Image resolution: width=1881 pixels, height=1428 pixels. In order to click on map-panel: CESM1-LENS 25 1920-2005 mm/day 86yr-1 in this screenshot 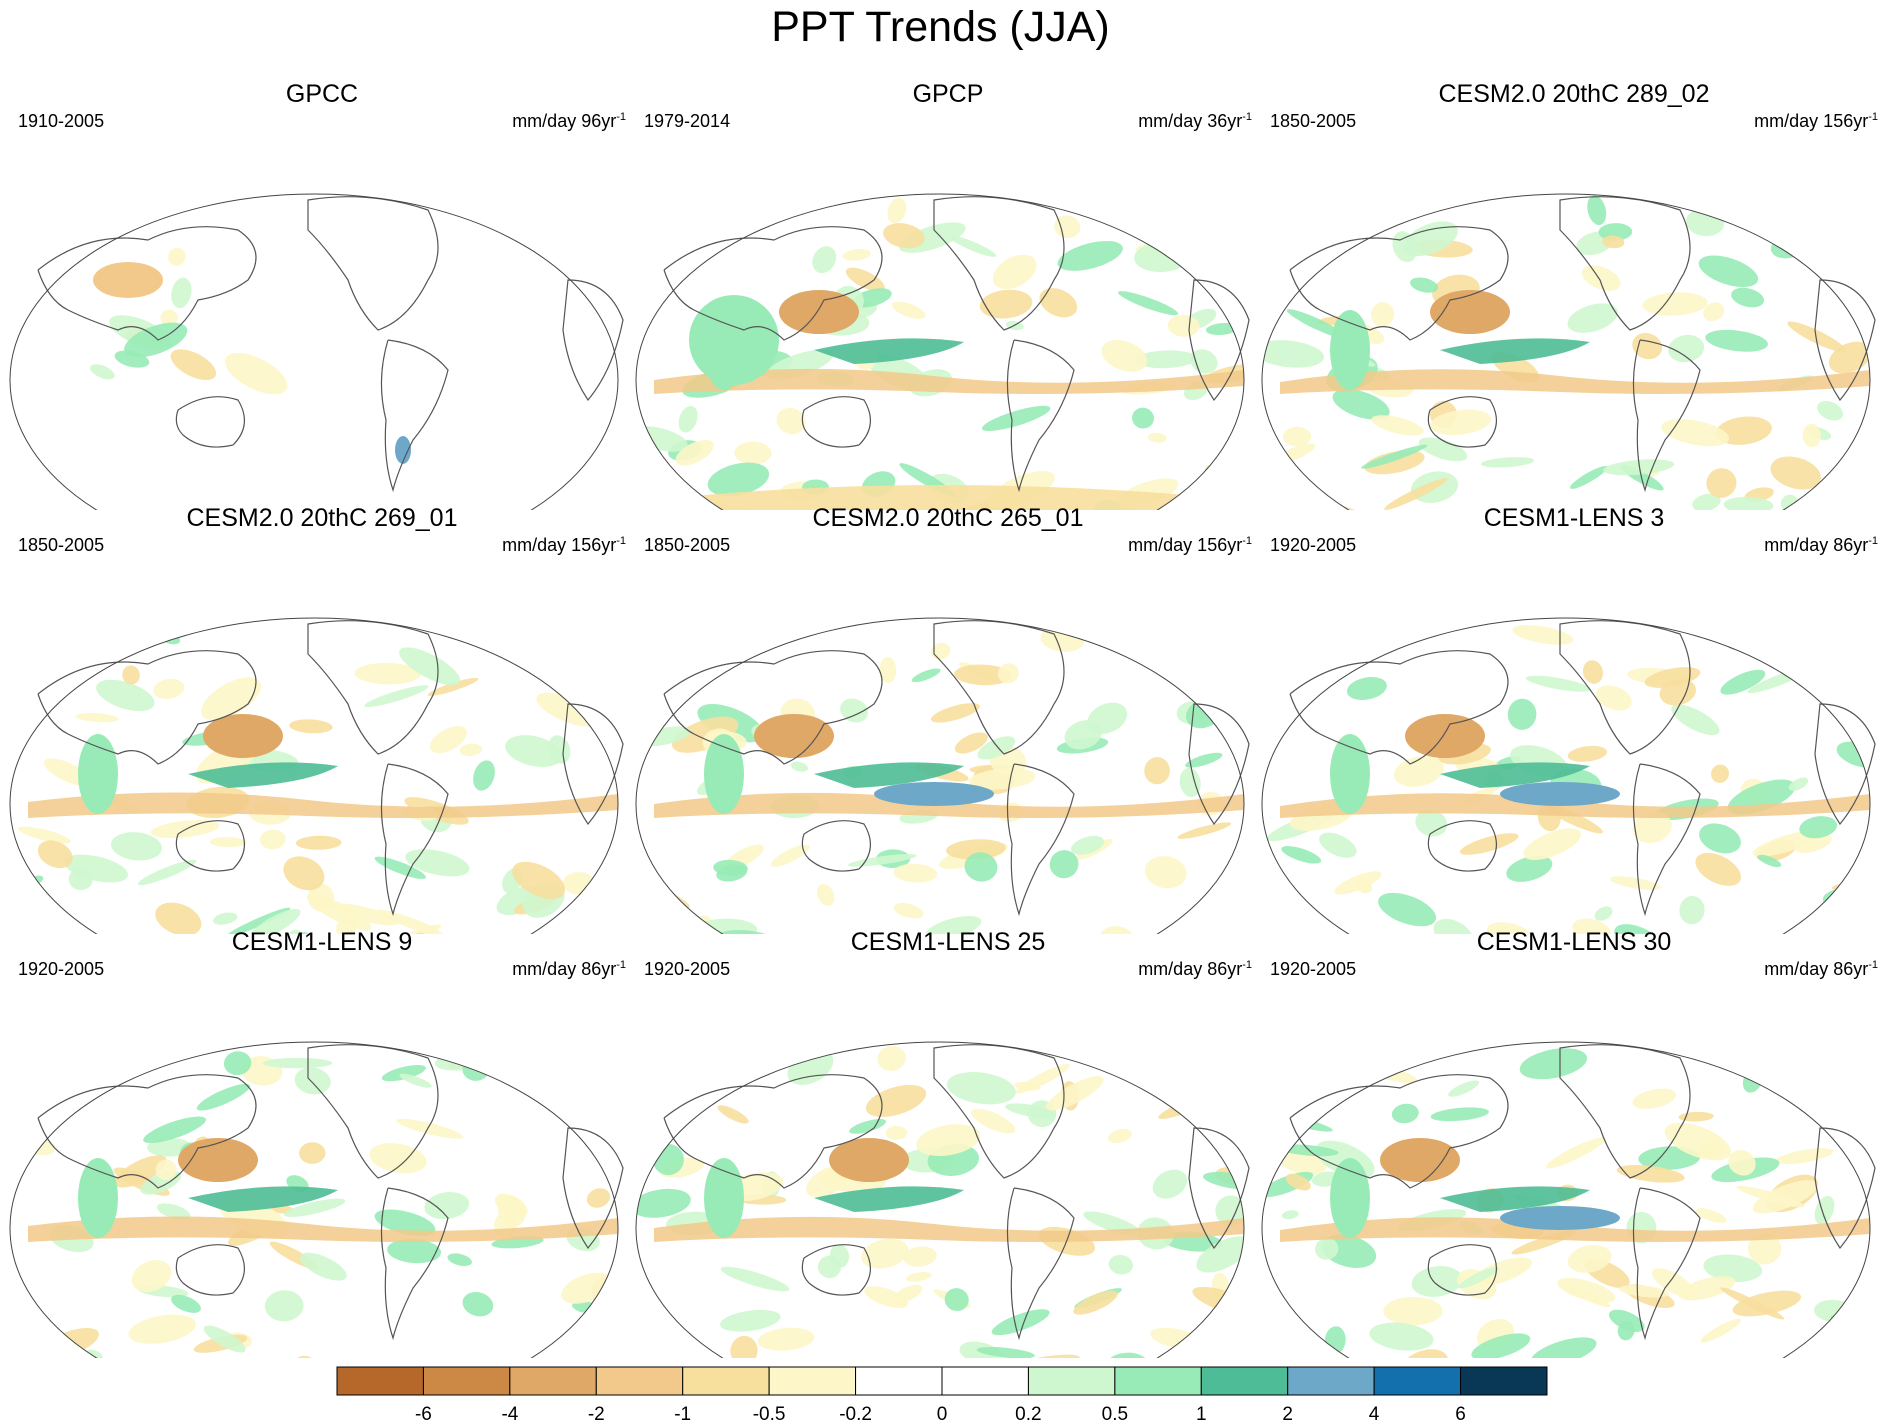, I will do `click(948, 1143)`.